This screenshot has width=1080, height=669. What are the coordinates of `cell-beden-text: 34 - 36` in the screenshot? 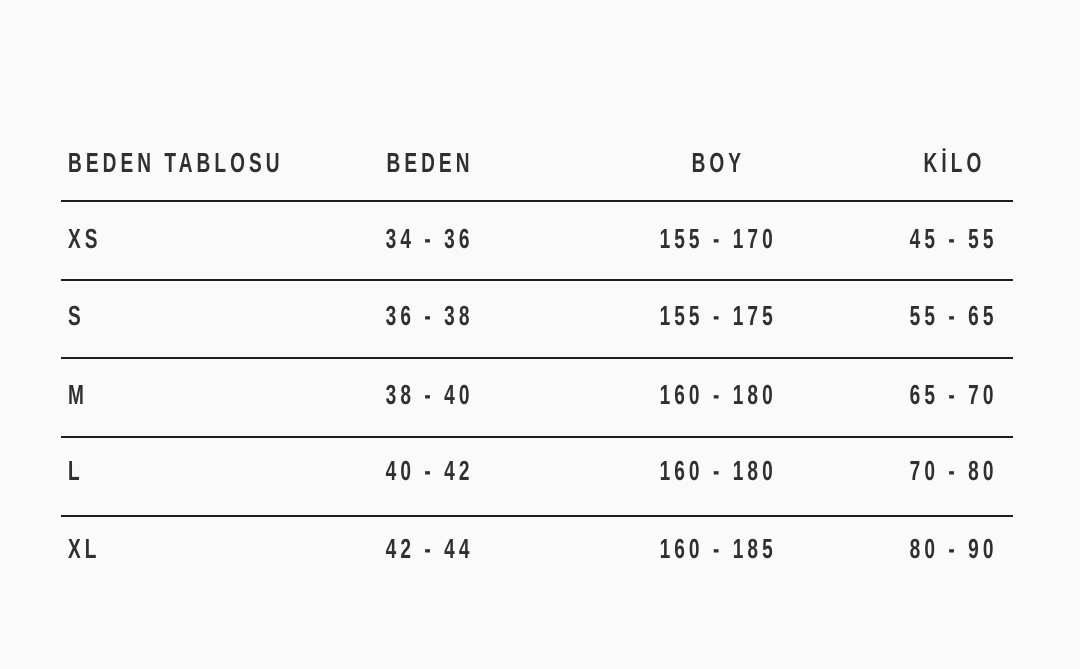 It's located at (430, 238).